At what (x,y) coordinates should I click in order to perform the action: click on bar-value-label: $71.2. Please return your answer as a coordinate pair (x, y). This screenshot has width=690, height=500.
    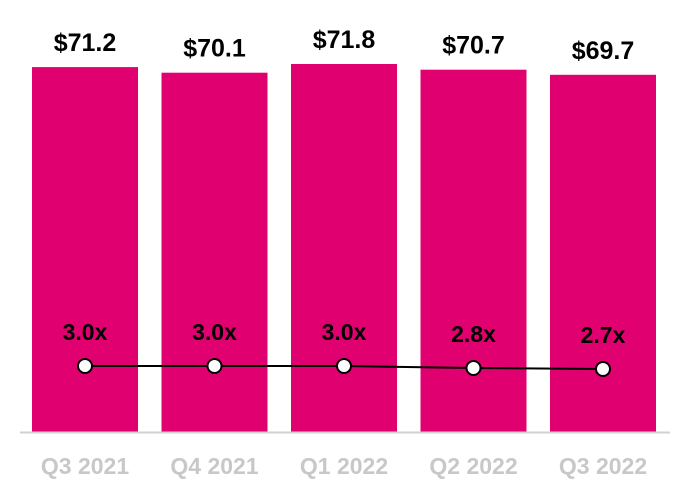
    Looking at the image, I should click on (85, 43).